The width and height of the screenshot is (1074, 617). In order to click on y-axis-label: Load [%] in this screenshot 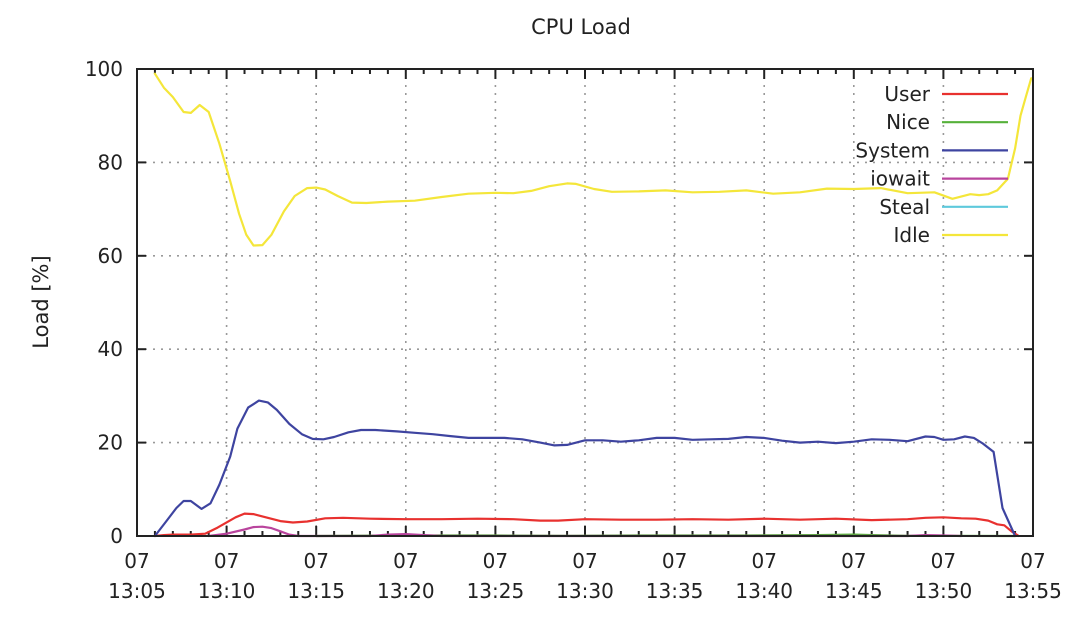, I will do `click(41, 301)`.